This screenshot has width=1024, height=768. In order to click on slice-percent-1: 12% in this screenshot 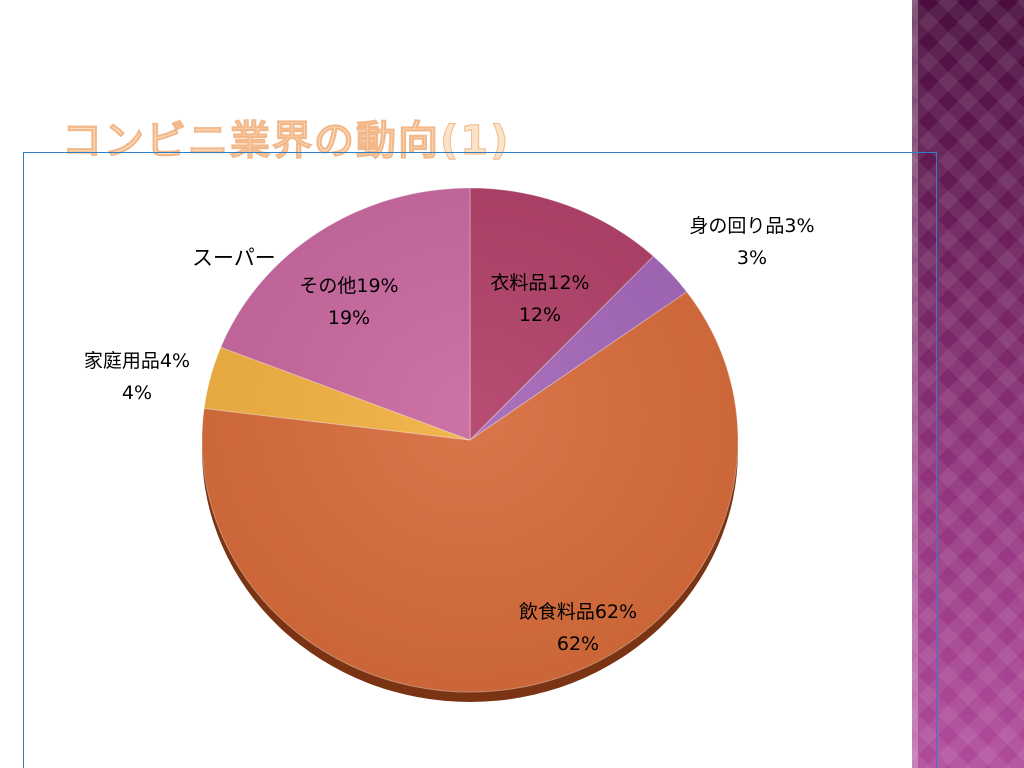, I will do `click(540, 315)`.